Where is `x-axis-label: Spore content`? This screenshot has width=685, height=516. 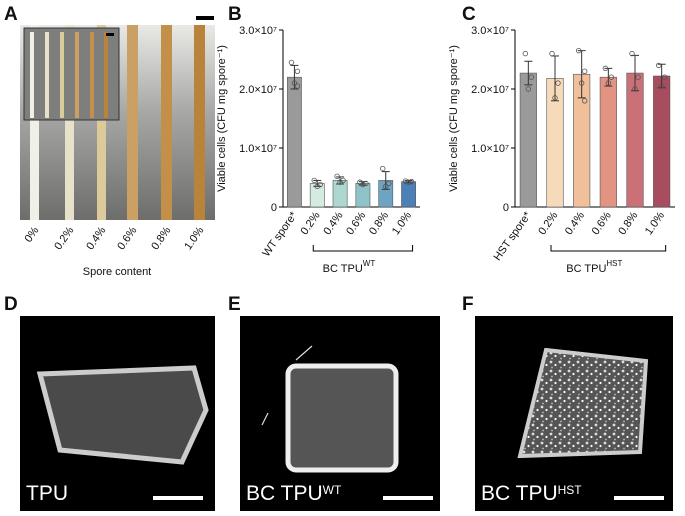
x-axis-label: Spore content is located at coordinates (117, 272).